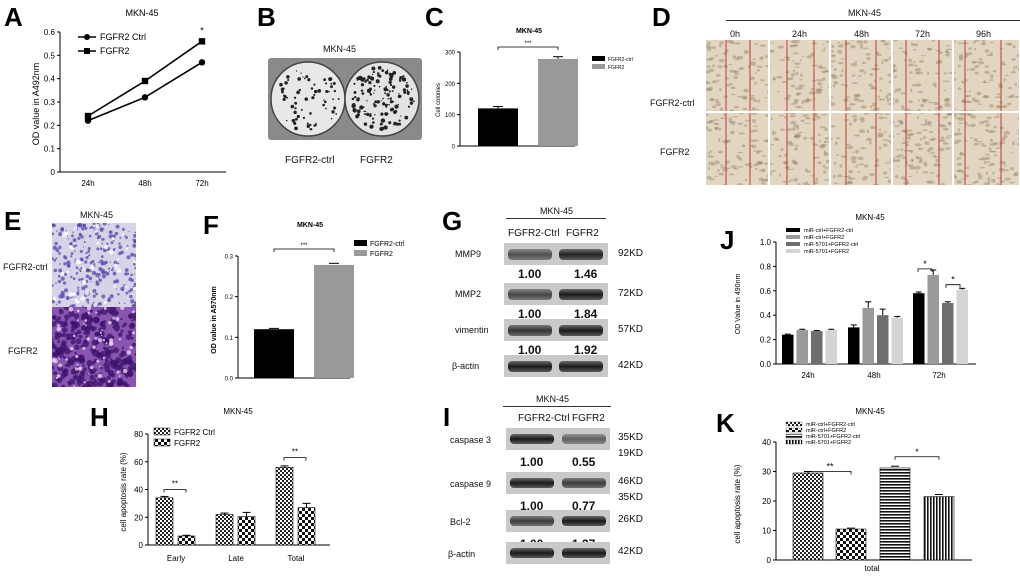  What do you see at coordinates (534, 233) in the screenshot?
I see `panel-g-col-ctrl: FGFR2-Ctrl` at bounding box center [534, 233].